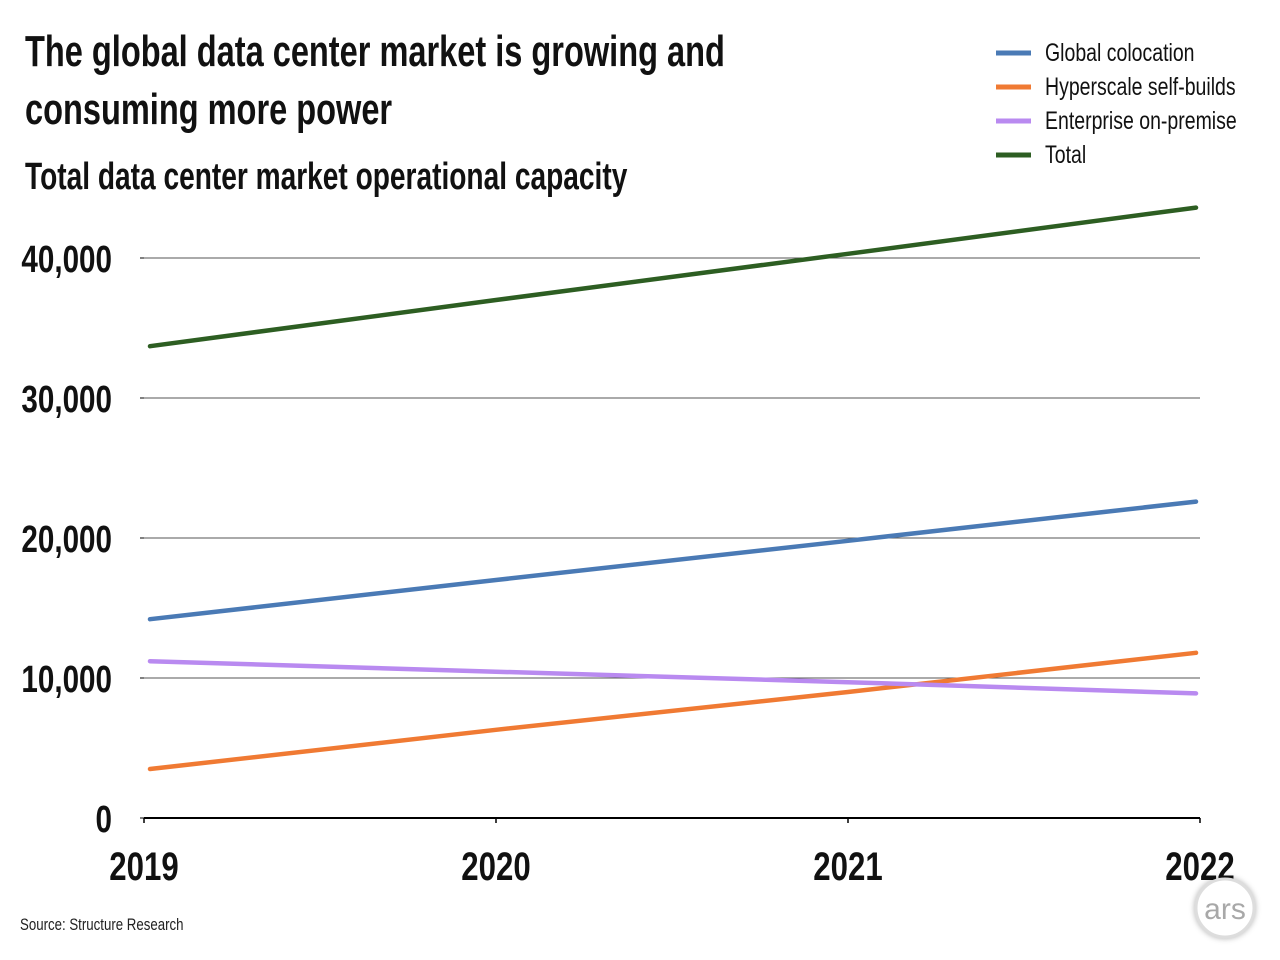 Image resolution: width=1280 pixels, height=960 pixels. I want to click on legend-label: Hyperscale self-builds, so click(1140, 87).